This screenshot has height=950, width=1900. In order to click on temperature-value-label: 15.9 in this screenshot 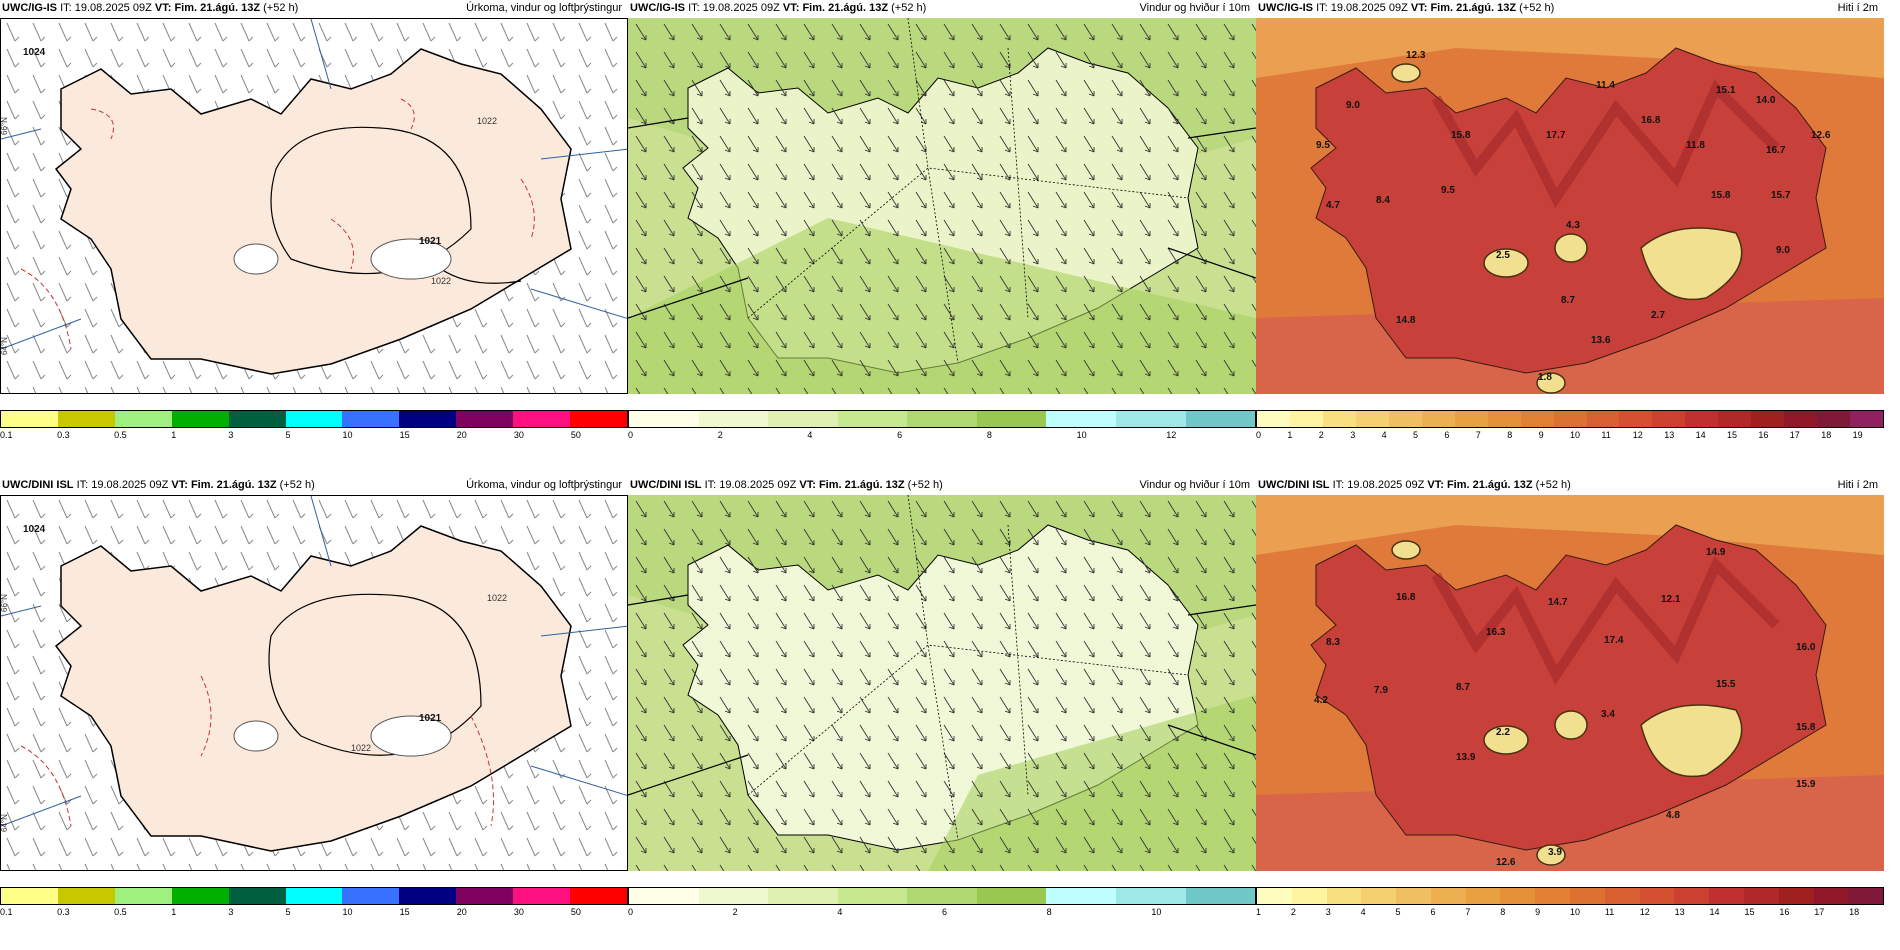, I will do `click(1806, 784)`.